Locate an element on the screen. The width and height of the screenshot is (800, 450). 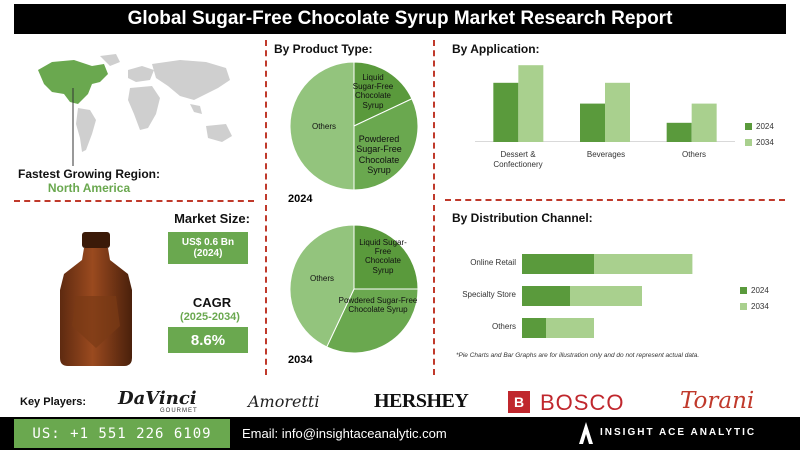
brand-name: INSIGHT ACE ANALYTIC is located at coordinates (678, 432).